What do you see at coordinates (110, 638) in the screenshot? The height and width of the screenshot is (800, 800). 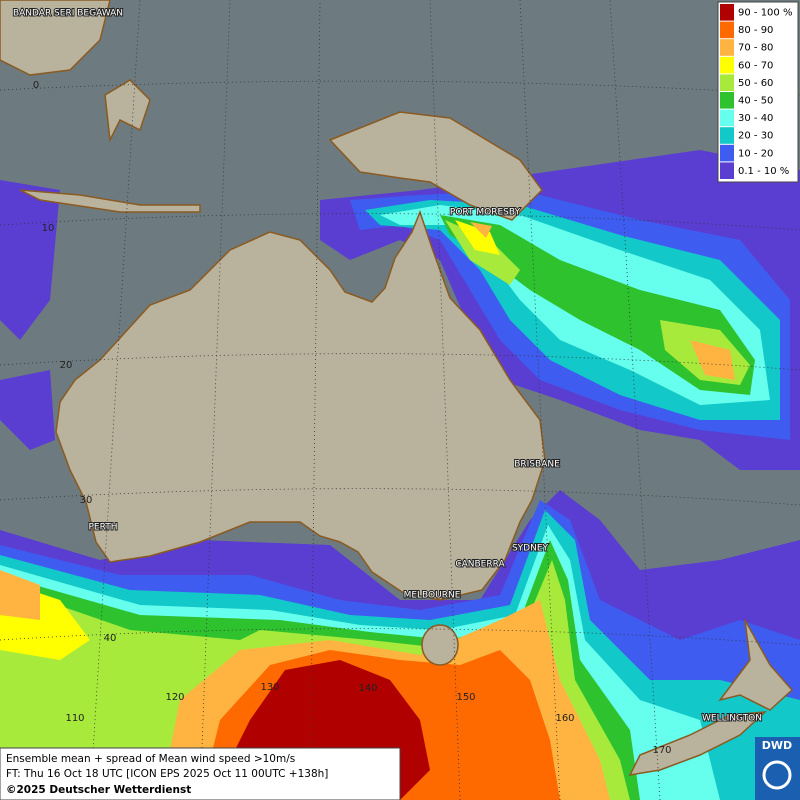 I see `latitude-label: 40` at bounding box center [110, 638].